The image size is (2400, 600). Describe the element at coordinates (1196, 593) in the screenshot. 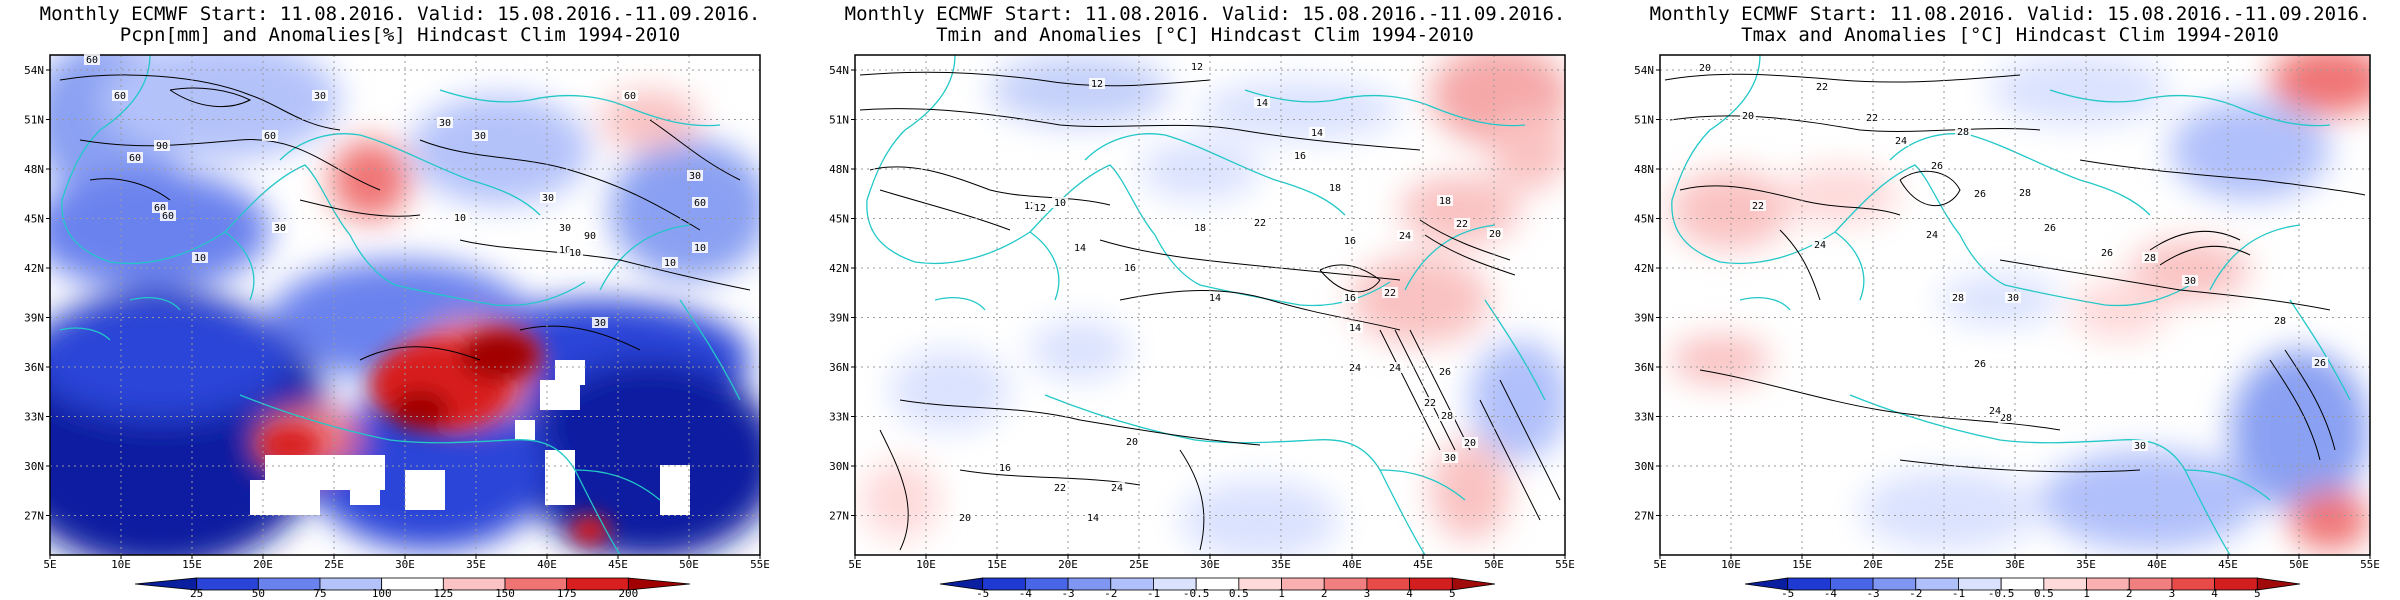

I see `colorbar-label: -0.5` at that location.